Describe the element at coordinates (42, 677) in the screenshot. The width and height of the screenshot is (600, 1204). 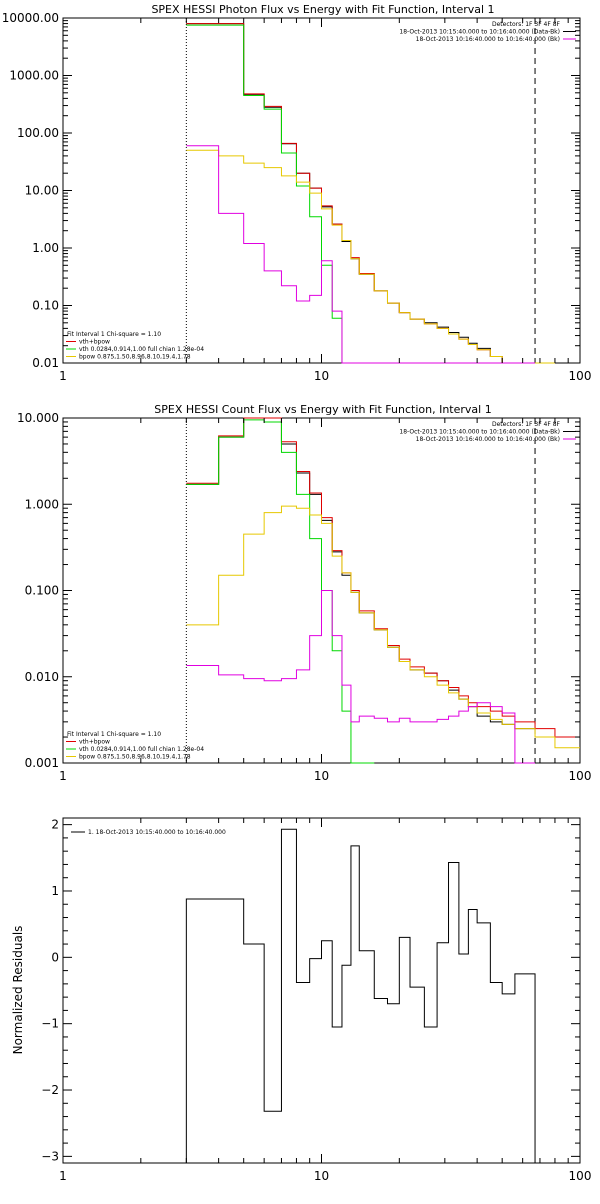
I see `y-tick-label: 0.010` at that location.